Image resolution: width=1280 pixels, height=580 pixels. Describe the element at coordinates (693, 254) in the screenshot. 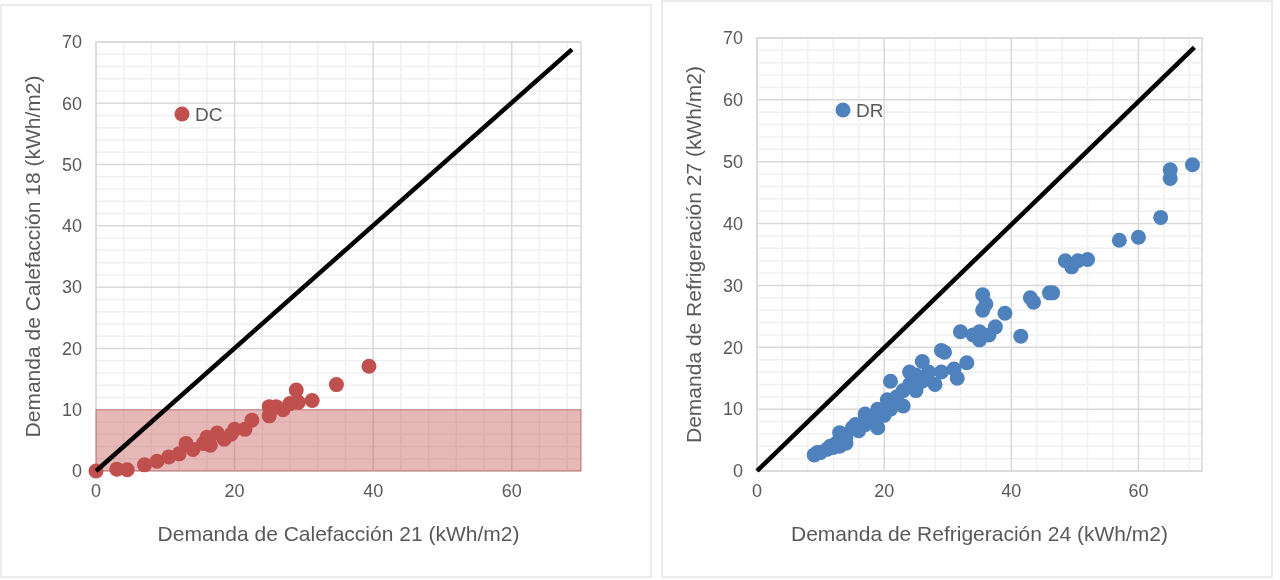

I see `y-axis-title: Demanda de Refrigeración 27 (kWh/m2)` at that location.